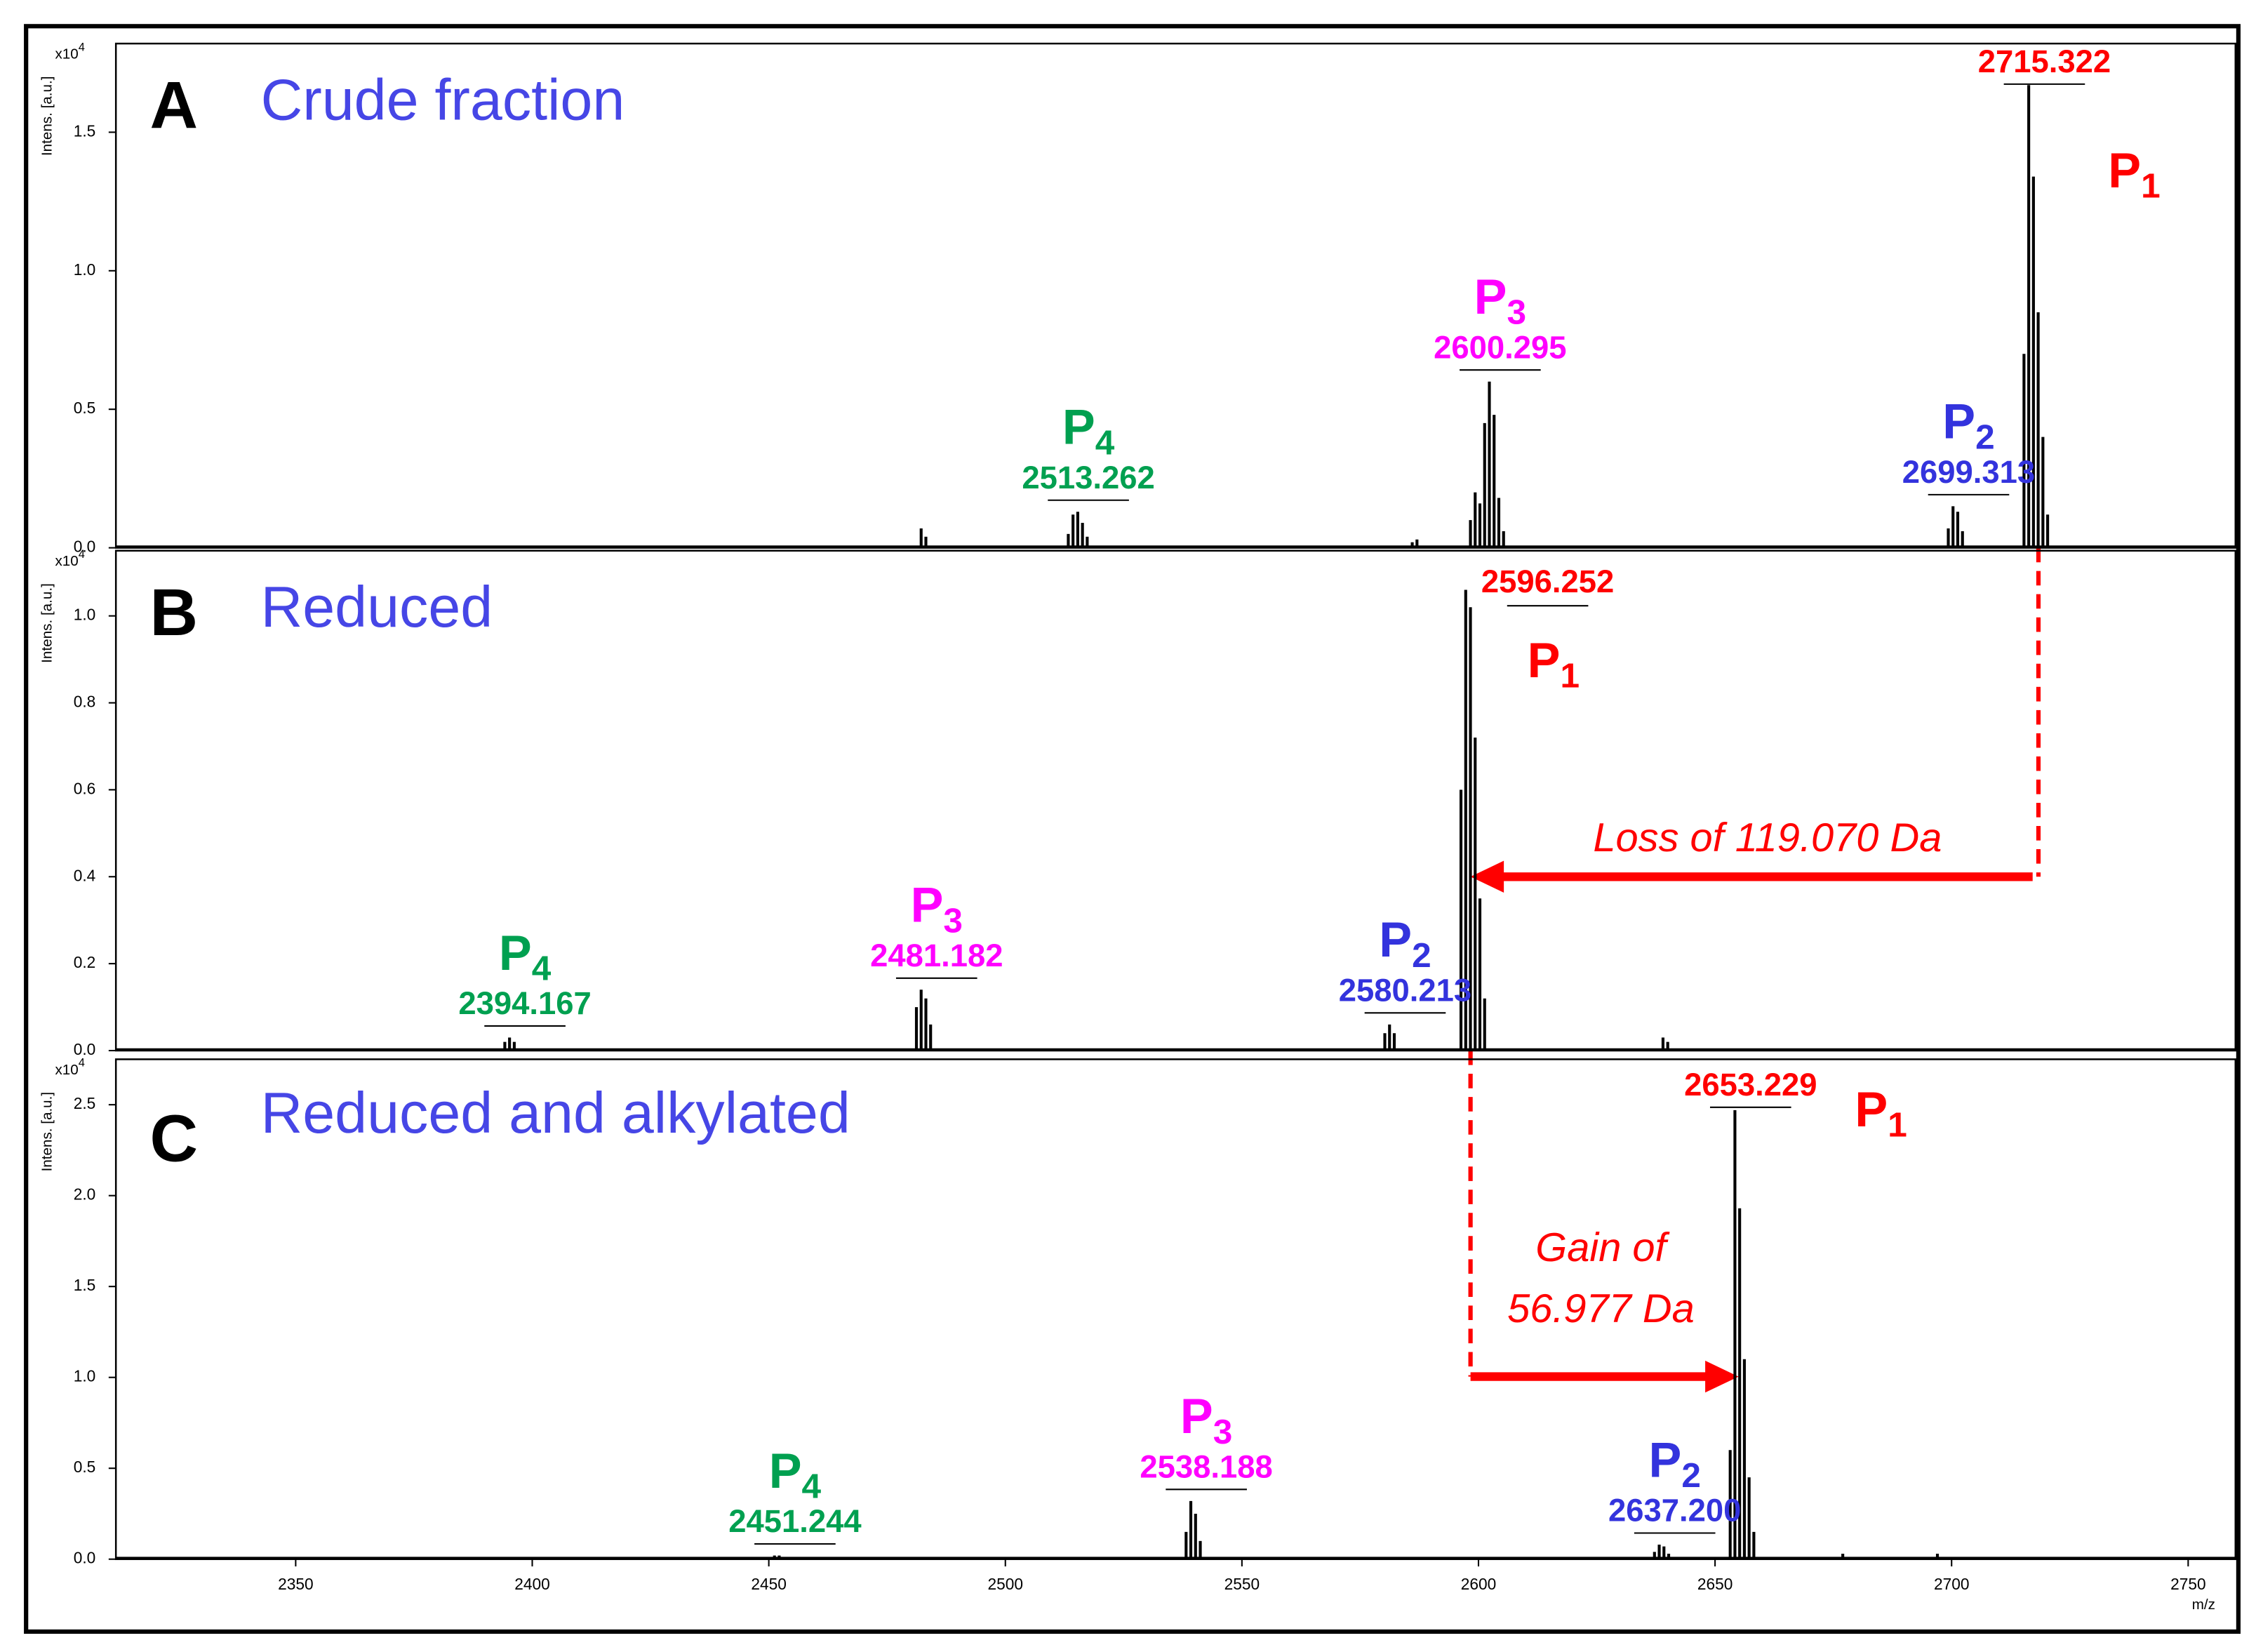 This screenshot has width=2263, height=1652. What do you see at coordinates (85, 962) in the screenshot?
I see `y-tick-label: 0.2` at bounding box center [85, 962].